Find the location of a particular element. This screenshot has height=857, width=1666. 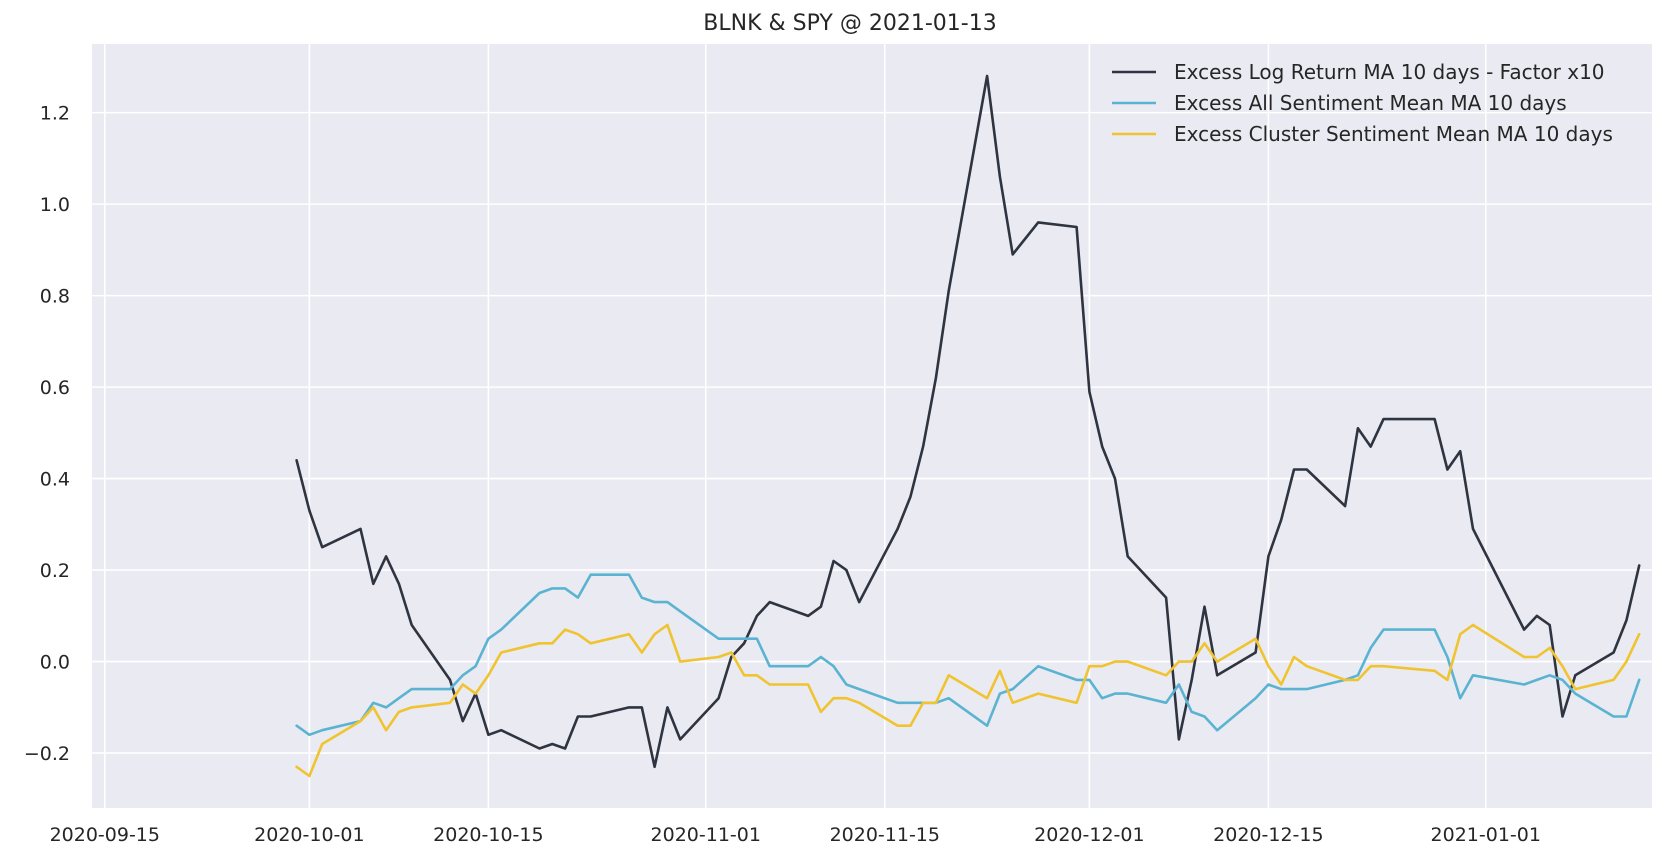

x-tick-label: 2020-10-01 is located at coordinates (309, 835).